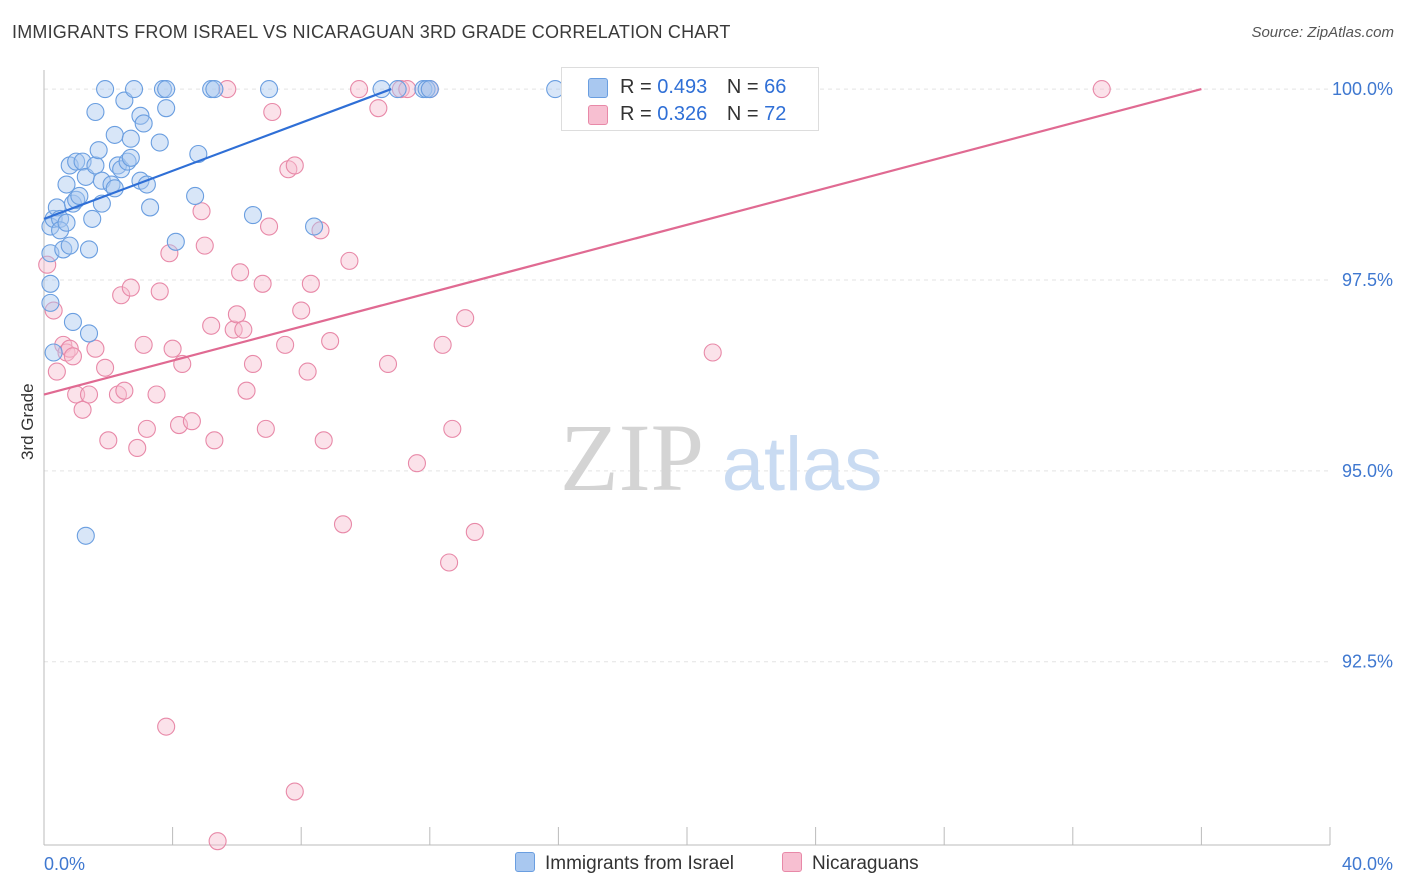 The image size is (1406, 892). I want to click on bottom-legend-swatch-nicaraguans, so click(792, 862).